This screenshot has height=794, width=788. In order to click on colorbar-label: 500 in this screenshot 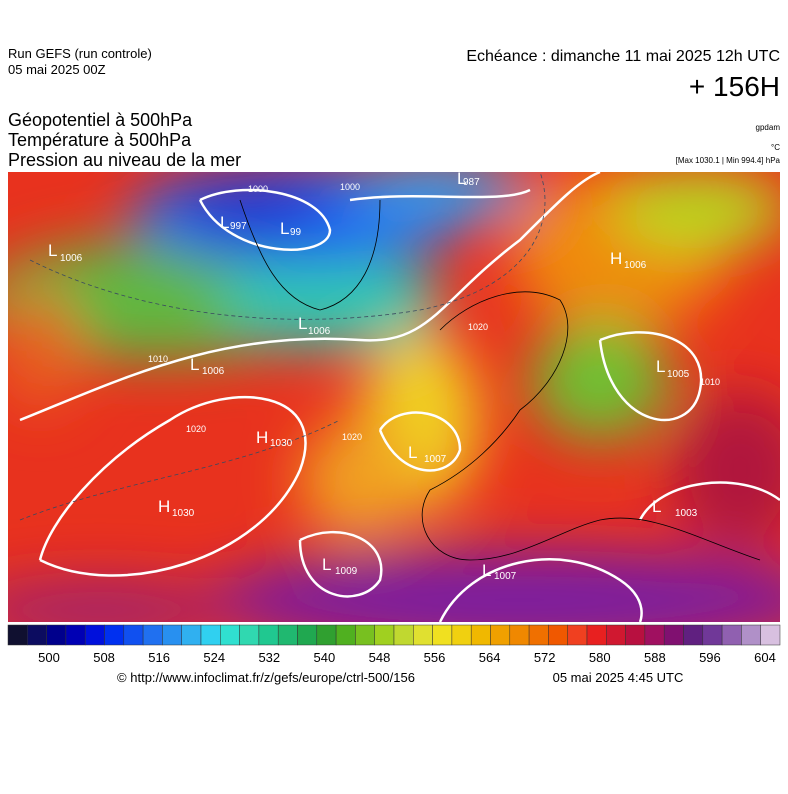, I will do `click(49, 657)`.